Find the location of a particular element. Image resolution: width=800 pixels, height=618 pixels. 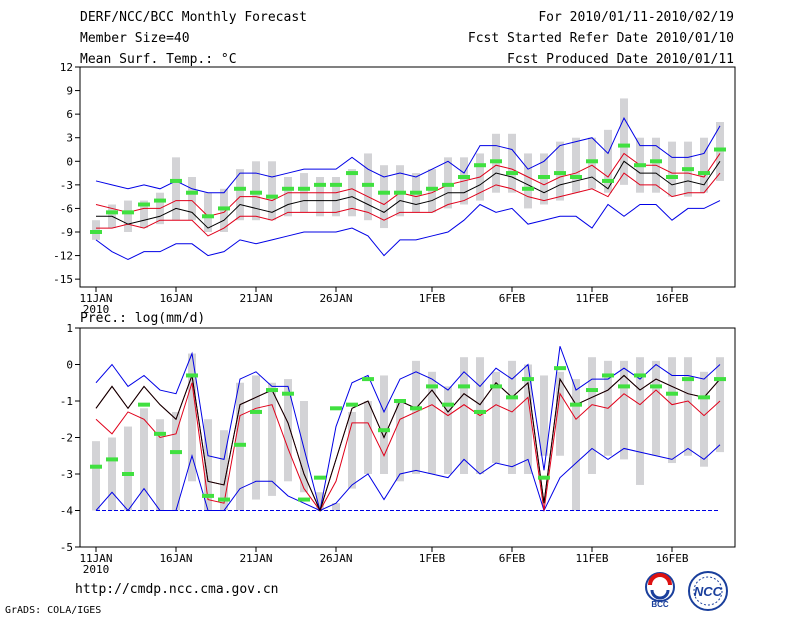

temp-xtick-label: 21JAN is located at coordinates (255, 298).